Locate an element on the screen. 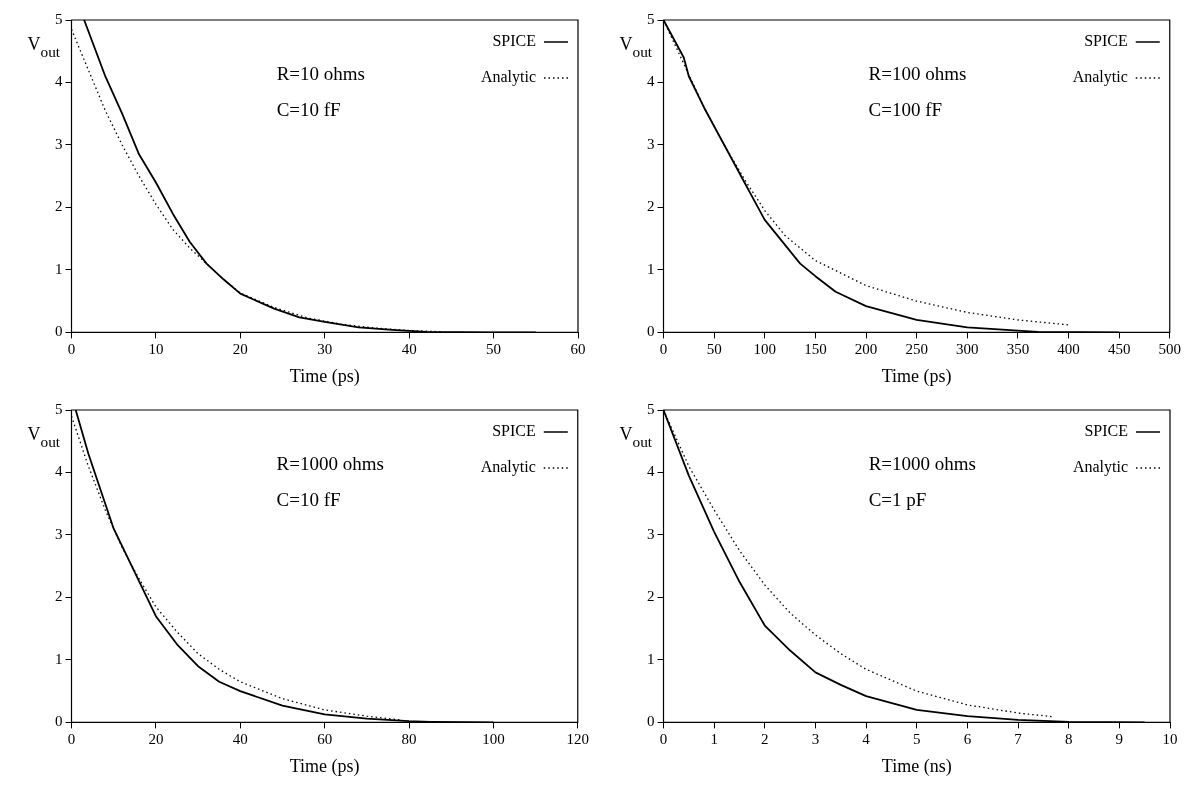  x-tick-label: 80 is located at coordinates (409, 739).